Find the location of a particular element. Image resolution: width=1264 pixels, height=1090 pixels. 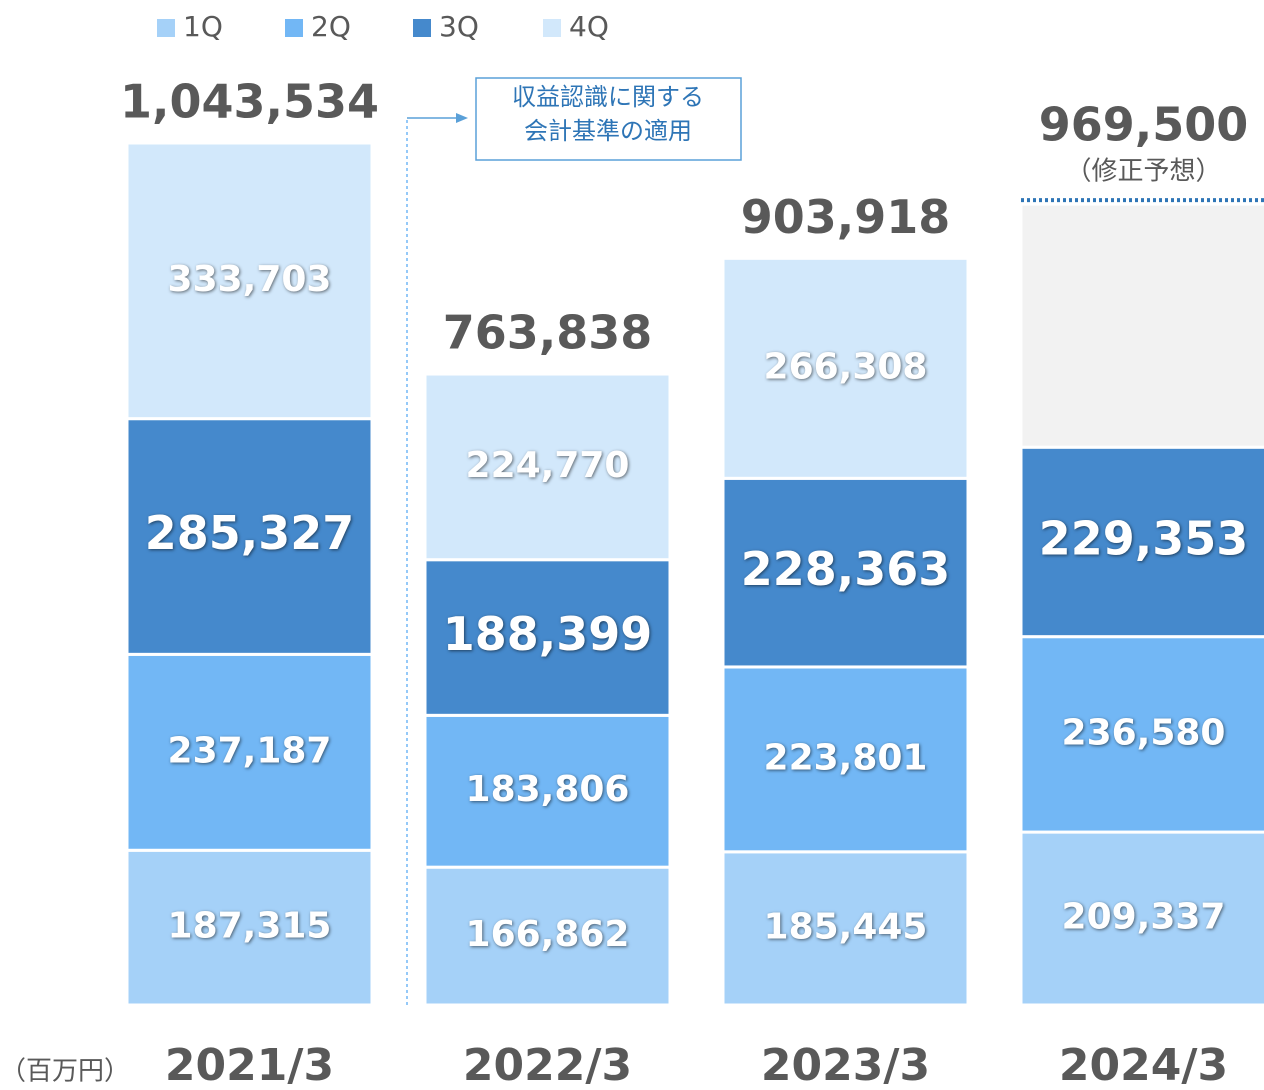

legend-label: 2Q is located at coordinates (331, 26).